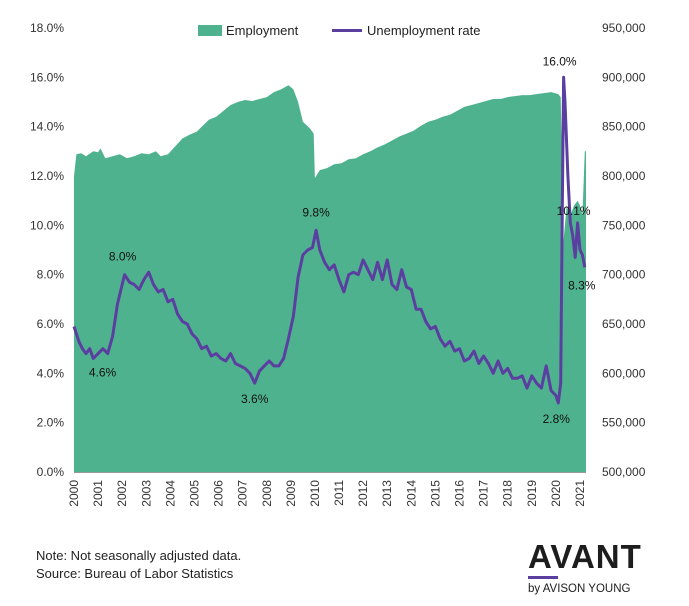  I want to click on brand-subtitle: by AVISON YOUNG, so click(579, 589).